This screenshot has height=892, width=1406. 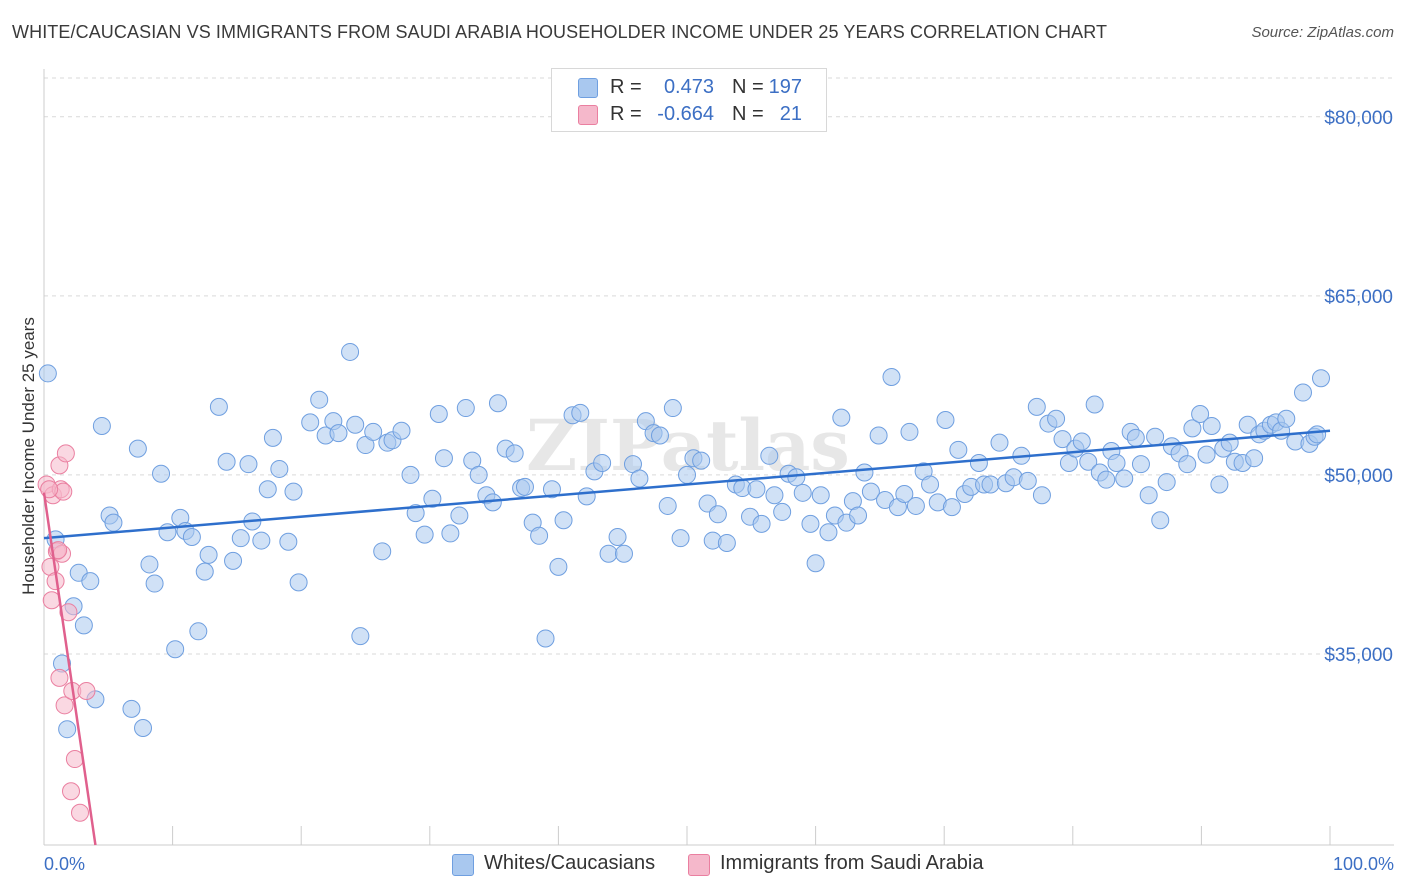 What do you see at coordinates (1358, 655) in the screenshot?
I see `y-tick-label: $35,000` at bounding box center [1358, 655].